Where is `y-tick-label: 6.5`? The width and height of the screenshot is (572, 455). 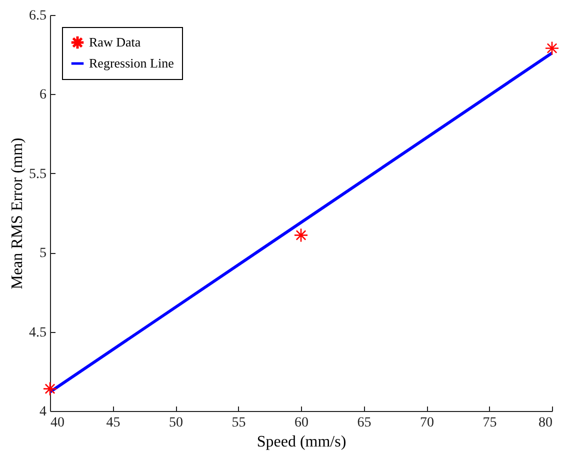 y-tick-label: 6.5 is located at coordinates (37, 16).